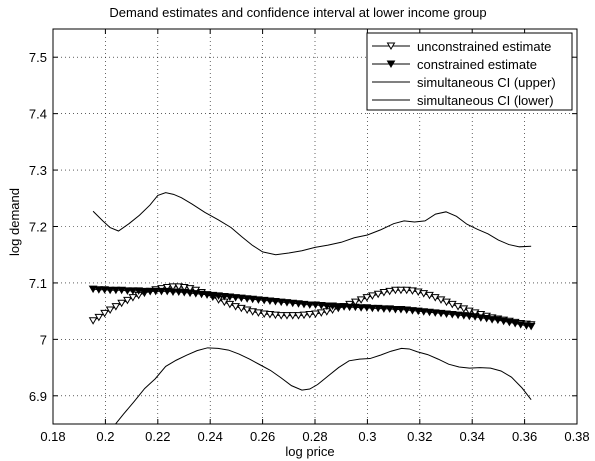 The height and width of the screenshot is (461, 595). What do you see at coordinates (38, 227) in the screenshot?
I see `y-tick-label: 7.2` at bounding box center [38, 227].